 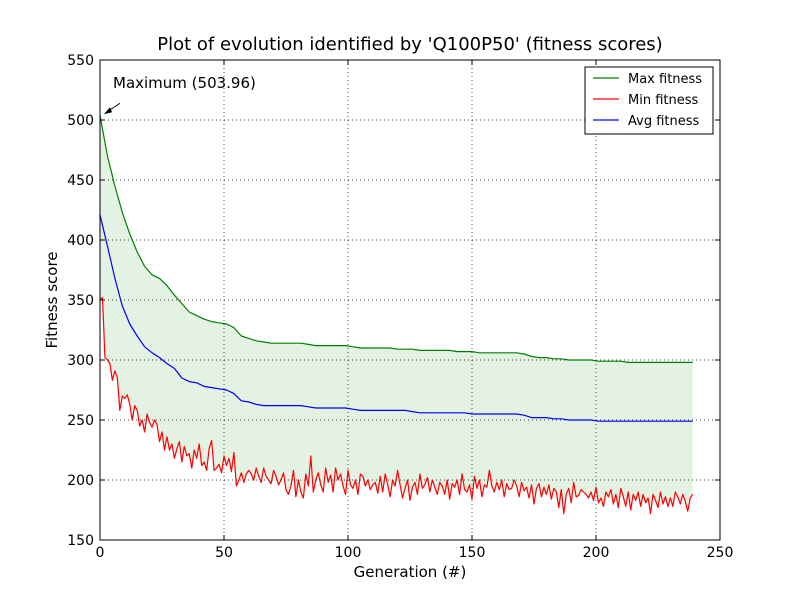 What do you see at coordinates (108, 111) in the screenshot?
I see `annotation-arrowhead` at bounding box center [108, 111].